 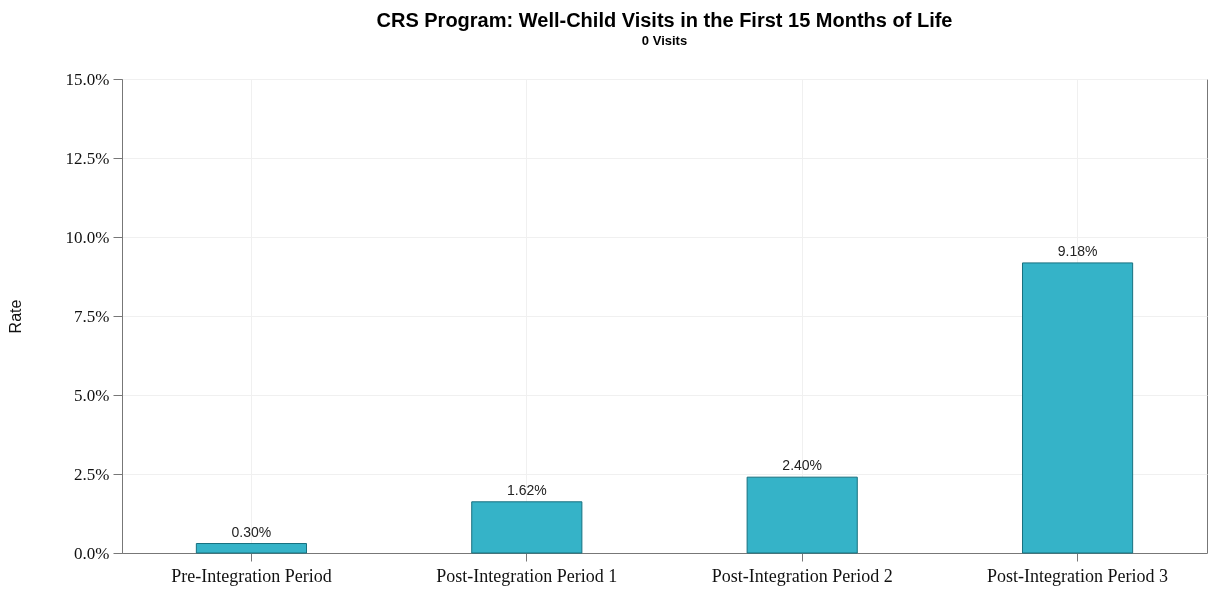 What do you see at coordinates (87, 158) in the screenshot?
I see `y-tick-label: 12.5%` at bounding box center [87, 158].